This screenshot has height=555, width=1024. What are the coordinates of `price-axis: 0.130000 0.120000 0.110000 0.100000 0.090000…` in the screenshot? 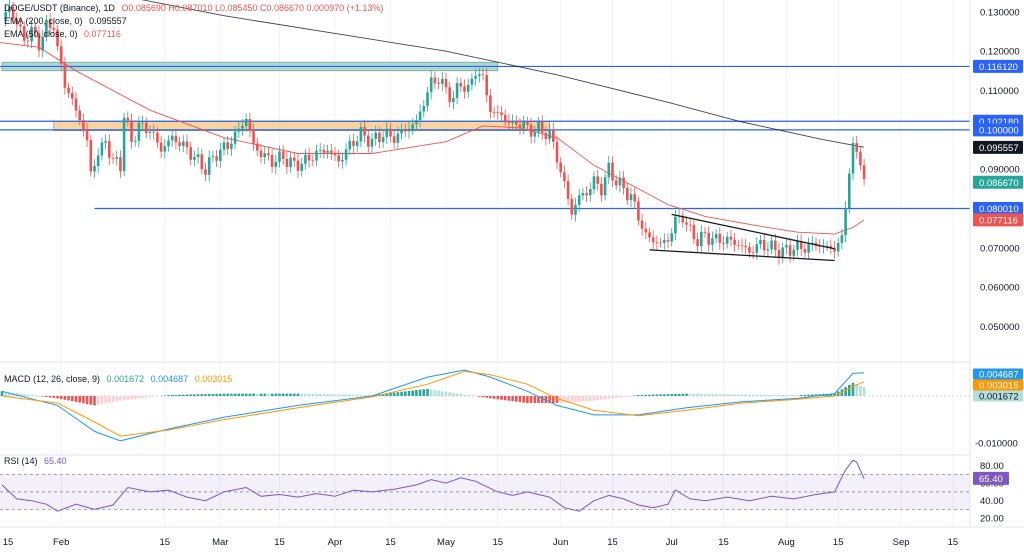 It's located at (996, 263).